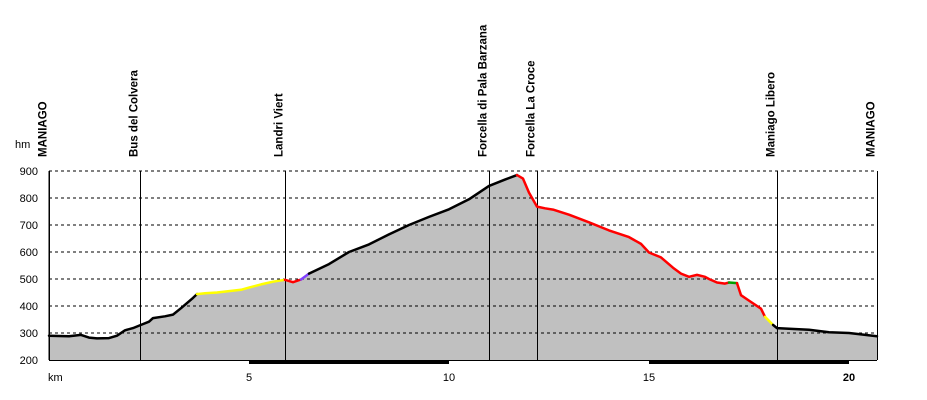  I want to click on y-tick-label-300: 300, so click(29, 334).